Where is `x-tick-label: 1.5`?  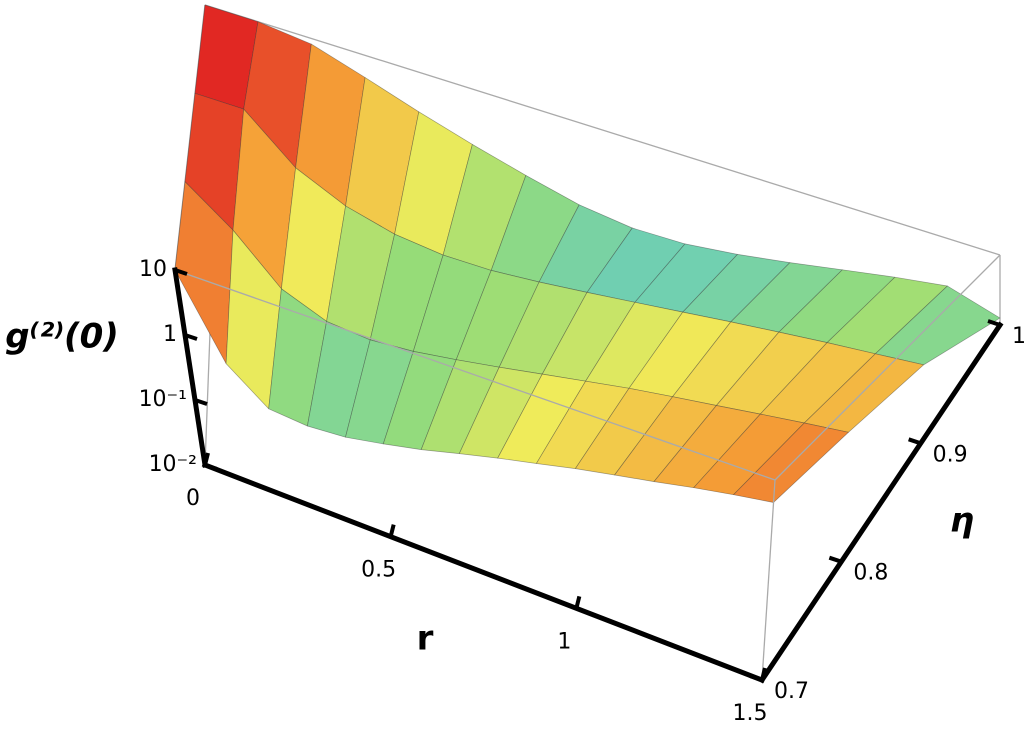
x-tick-label: 1.5 is located at coordinates (750, 713).